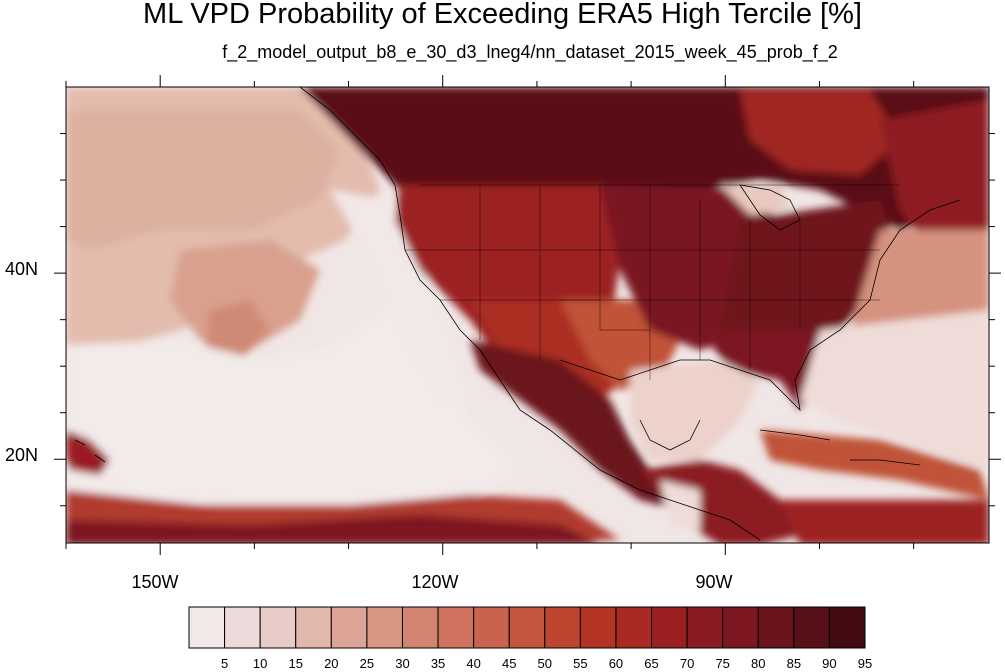  What do you see at coordinates (402, 663) in the screenshot?
I see `colorbar-tick-label: 30` at bounding box center [402, 663].